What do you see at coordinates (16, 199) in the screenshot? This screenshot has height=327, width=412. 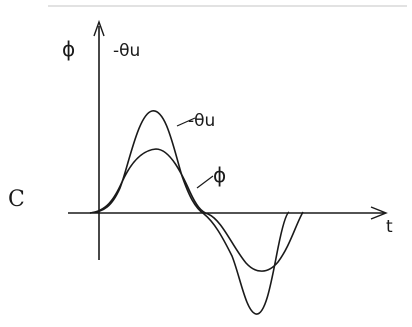 I see `side-text-fragment: C` at bounding box center [16, 199].